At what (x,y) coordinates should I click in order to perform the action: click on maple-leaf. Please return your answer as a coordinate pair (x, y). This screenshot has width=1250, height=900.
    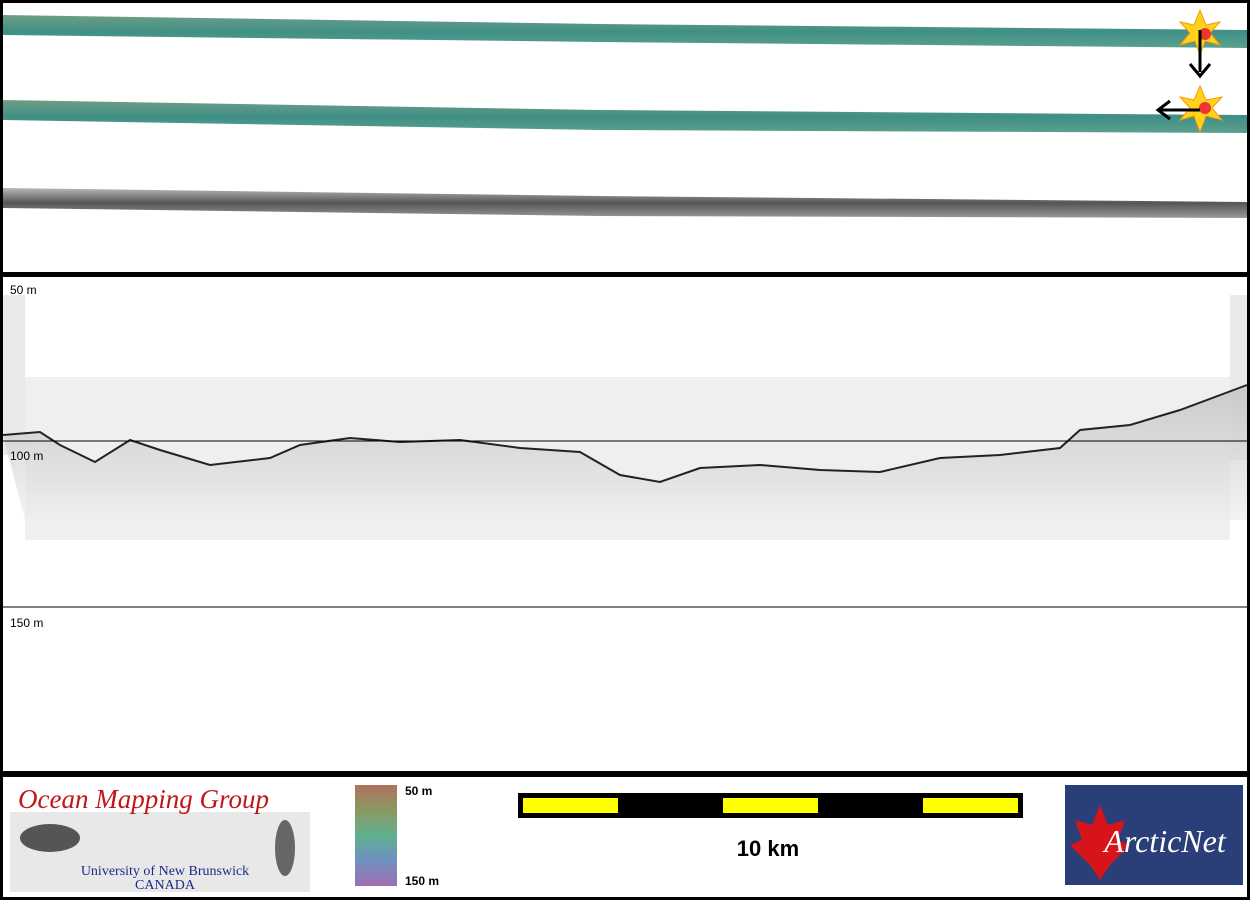
    Looking at the image, I should click on (1100, 842).